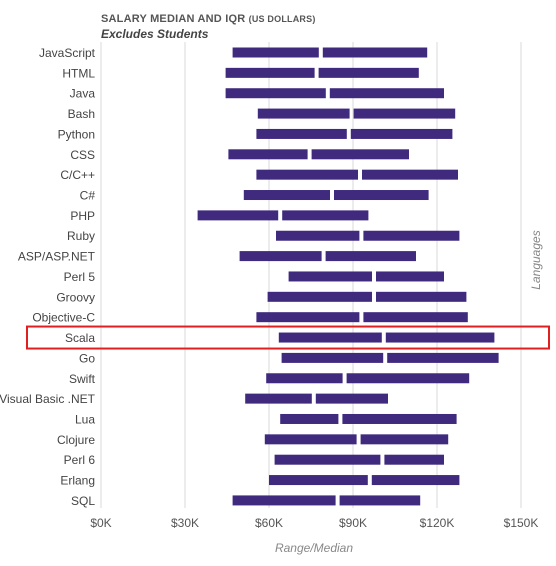 This screenshot has width=556, height=566. Describe the element at coordinates (75, 297) in the screenshot. I see `category-label: Groovy` at that location.